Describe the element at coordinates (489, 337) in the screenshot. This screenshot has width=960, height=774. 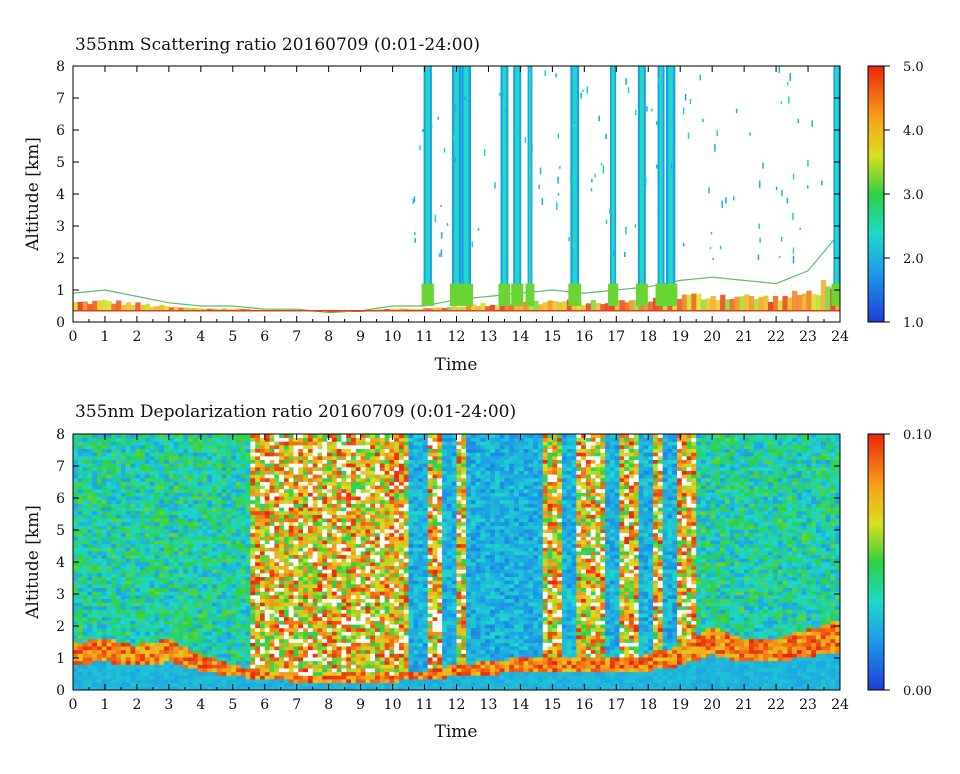
I see `x-tick-label: 13` at that location.